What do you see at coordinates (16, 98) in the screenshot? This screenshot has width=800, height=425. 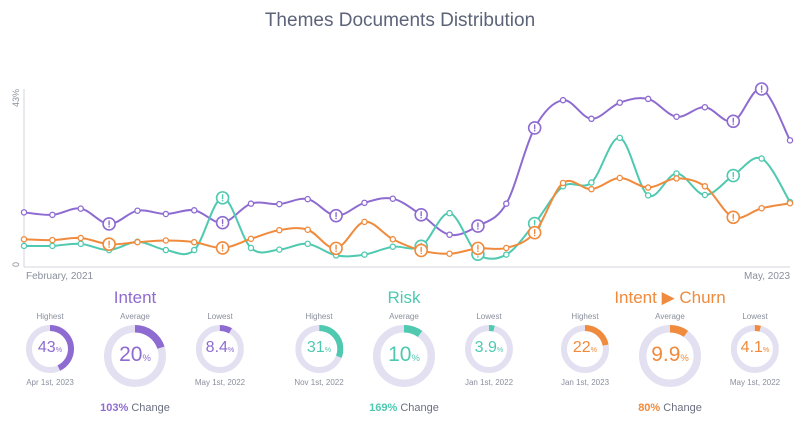 I see `y-tick-label: 43%` at bounding box center [16, 98].